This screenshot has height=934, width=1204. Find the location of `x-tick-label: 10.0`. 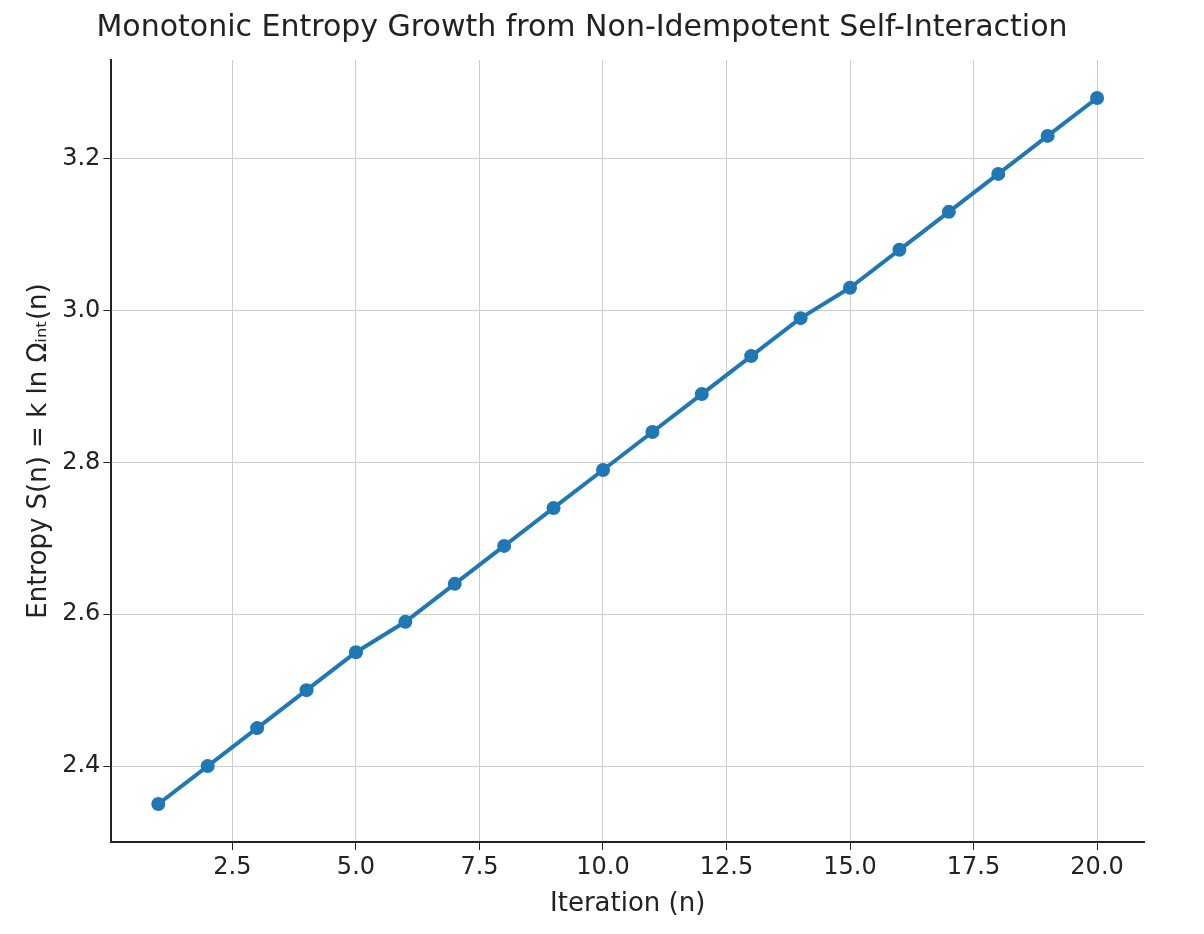

x-tick-label: 10.0 is located at coordinates (603, 865).